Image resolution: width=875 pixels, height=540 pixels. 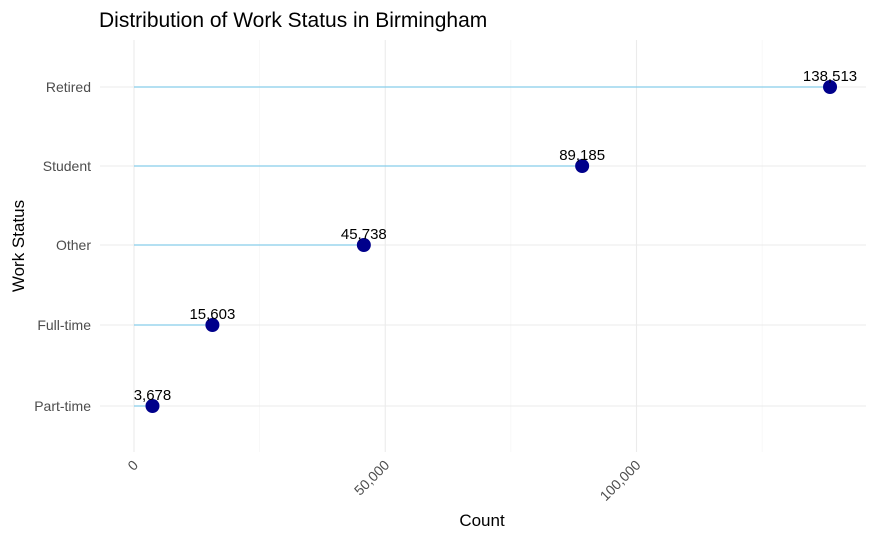 What do you see at coordinates (153, 395) in the screenshot?
I see `data-label: 3,678` at bounding box center [153, 395].